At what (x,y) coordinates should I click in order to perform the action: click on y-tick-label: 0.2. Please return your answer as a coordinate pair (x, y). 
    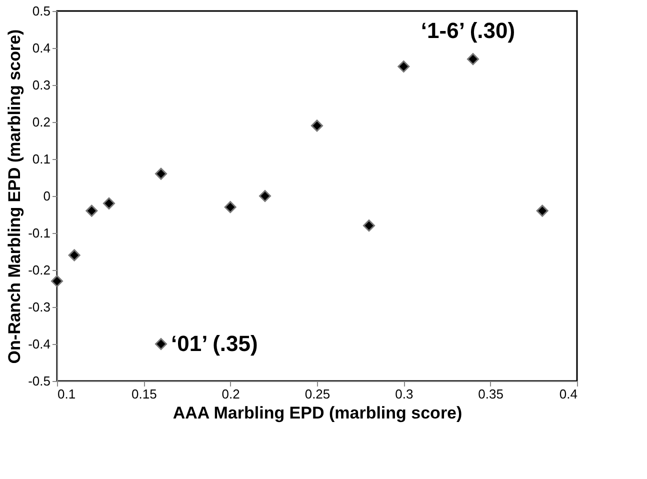
    Looking at the image, I should click on (41, 122).